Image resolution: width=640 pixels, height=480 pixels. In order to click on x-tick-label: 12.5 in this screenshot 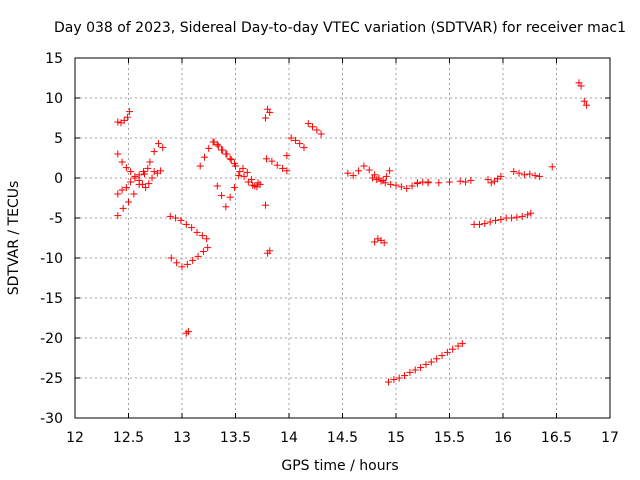, I will do `click(128, 438)`.